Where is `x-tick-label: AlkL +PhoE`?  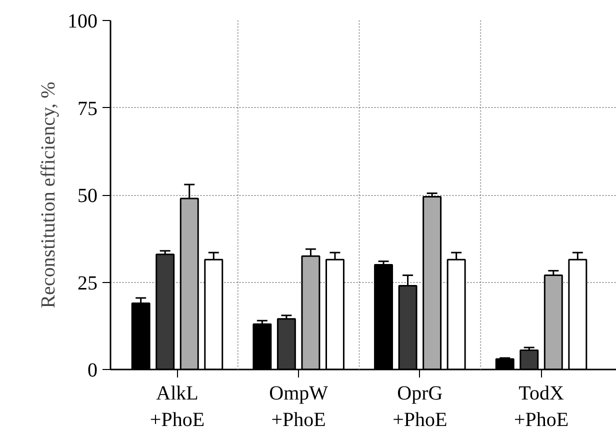 x-tick-label: AlkL +PhoE is located at coordinates (177, 406).